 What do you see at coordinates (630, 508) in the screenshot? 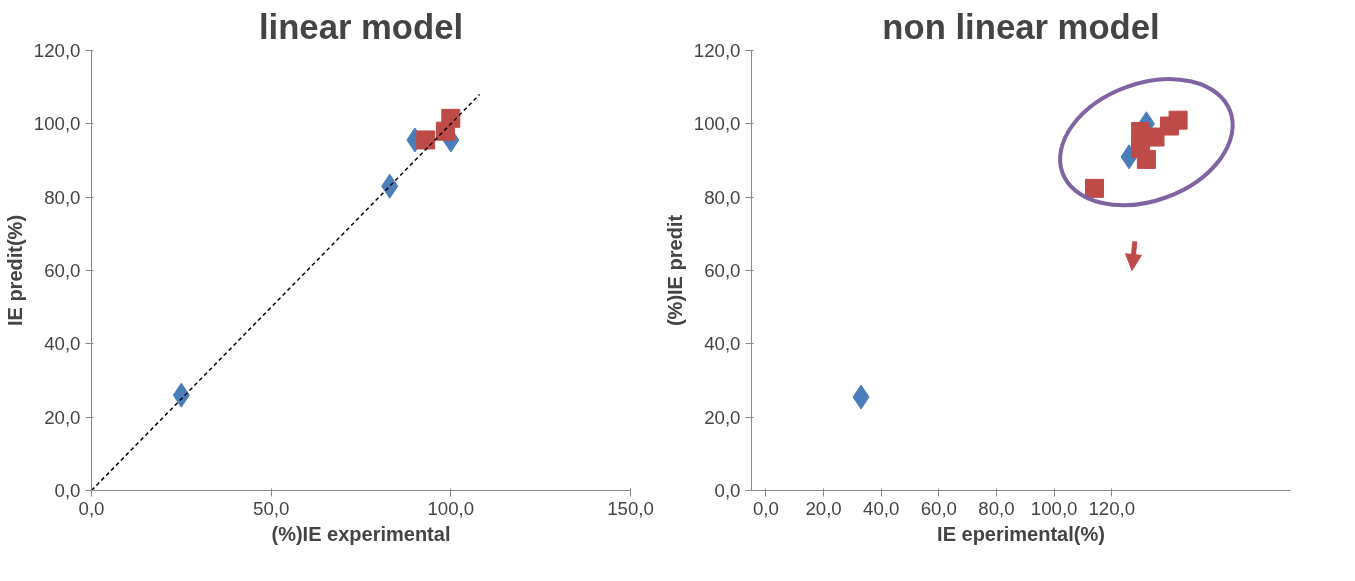
I see `x-tick-label: 150,0` at bounding box center [630, 508].